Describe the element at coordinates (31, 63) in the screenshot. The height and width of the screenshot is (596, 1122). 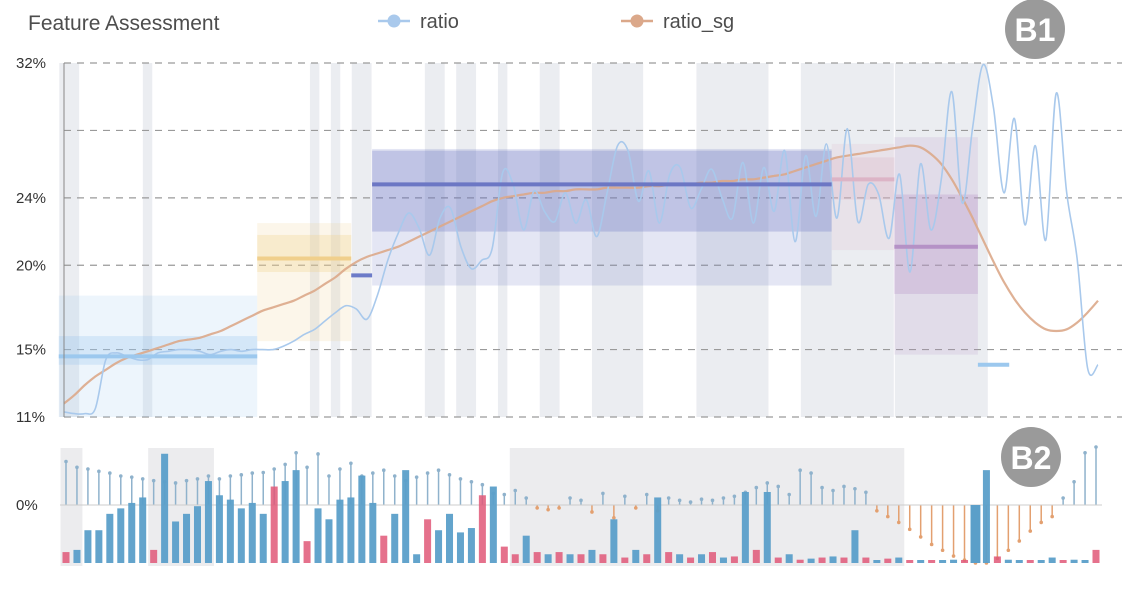
I see `b1-y-tick-0: 32%` at that location.